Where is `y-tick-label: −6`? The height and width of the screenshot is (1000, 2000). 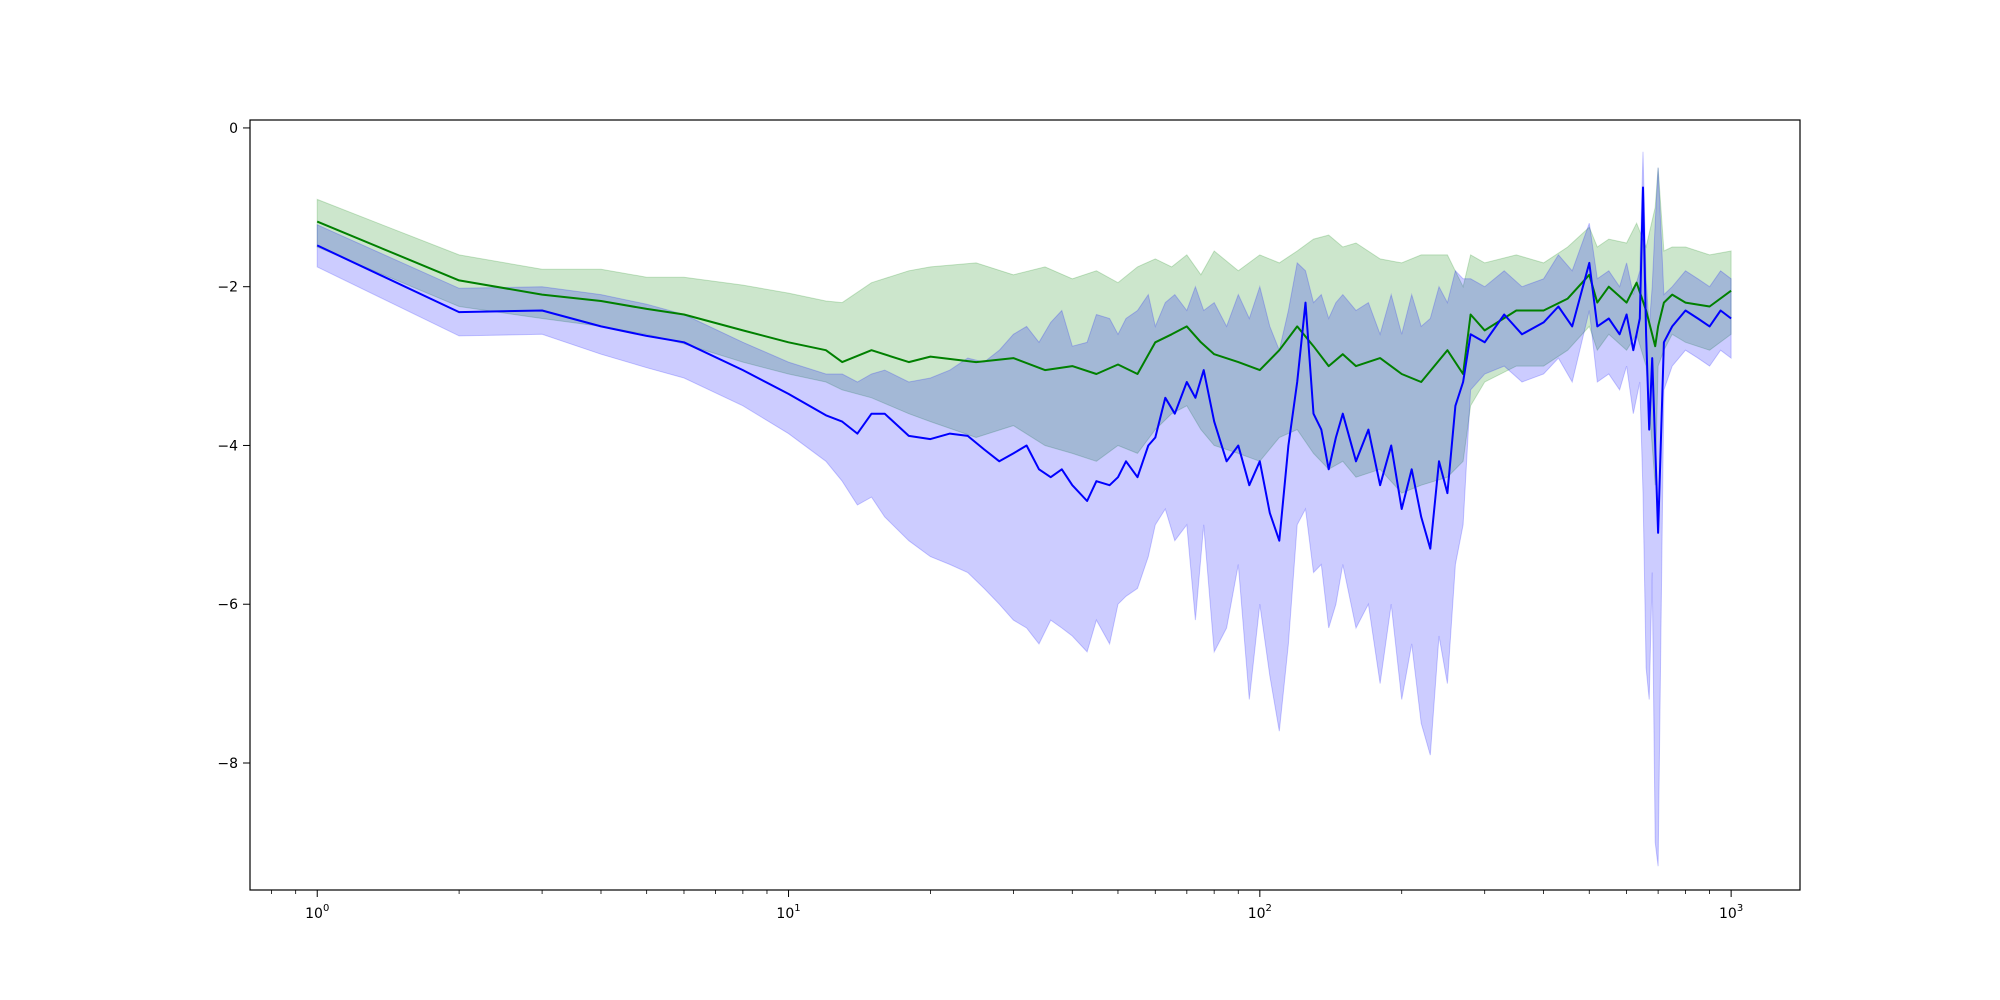
y-tick-label: −6 is located at coordinates (227, 605).